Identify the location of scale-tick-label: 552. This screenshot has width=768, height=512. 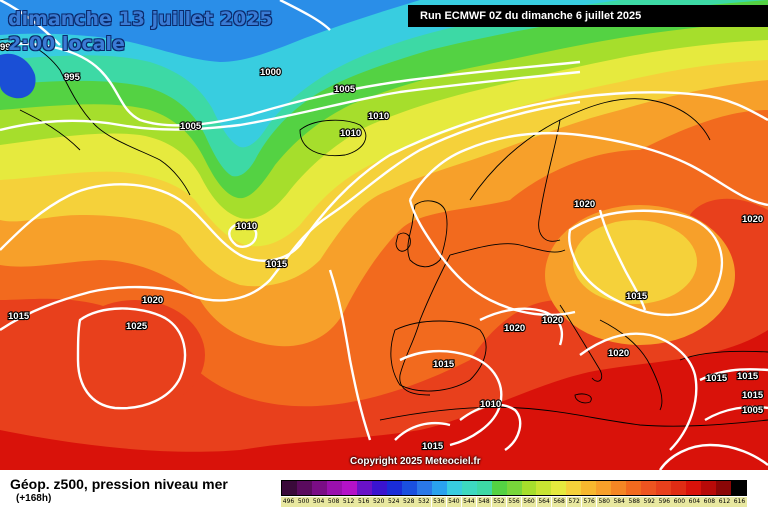
(499, 502).